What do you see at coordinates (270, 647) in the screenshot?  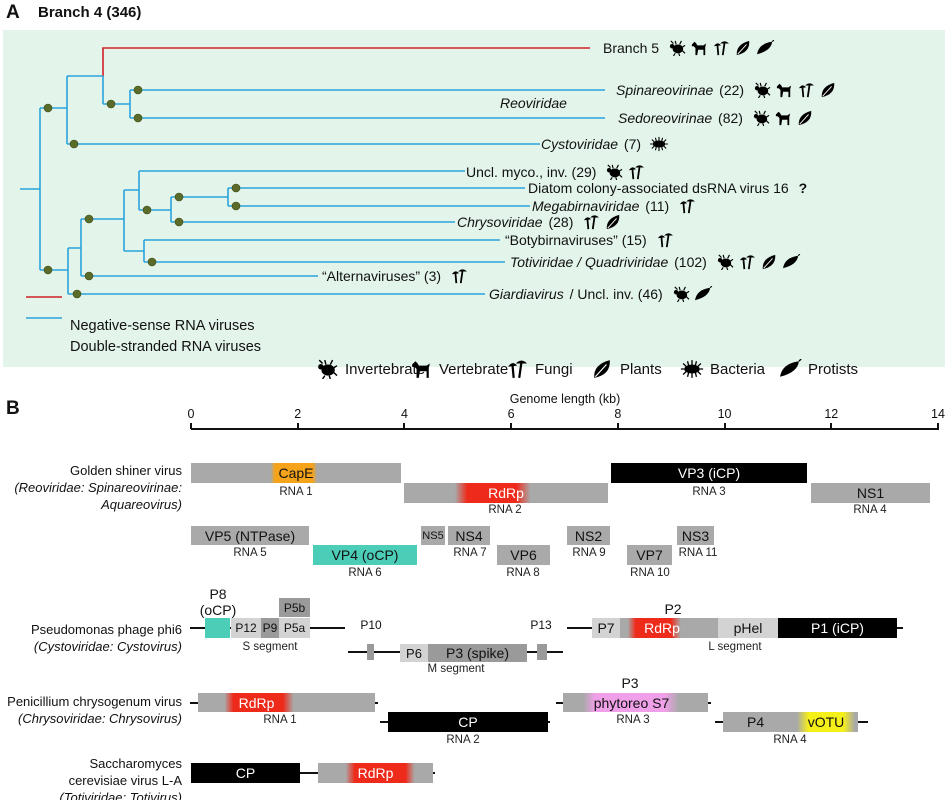 I see `segment-label: S segment` at bounding box center [270, 647].